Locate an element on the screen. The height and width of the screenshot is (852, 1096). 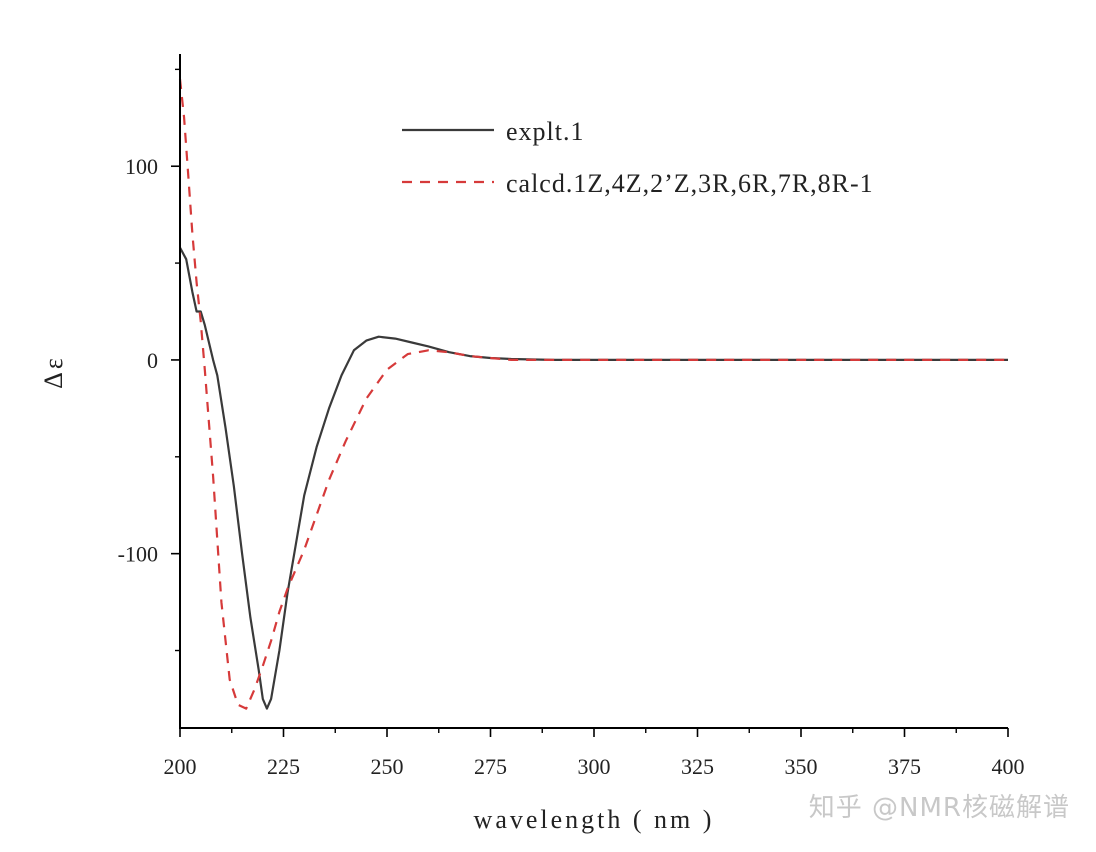
legend-label-explt: explt.1 is located at coordinates (545, 131).